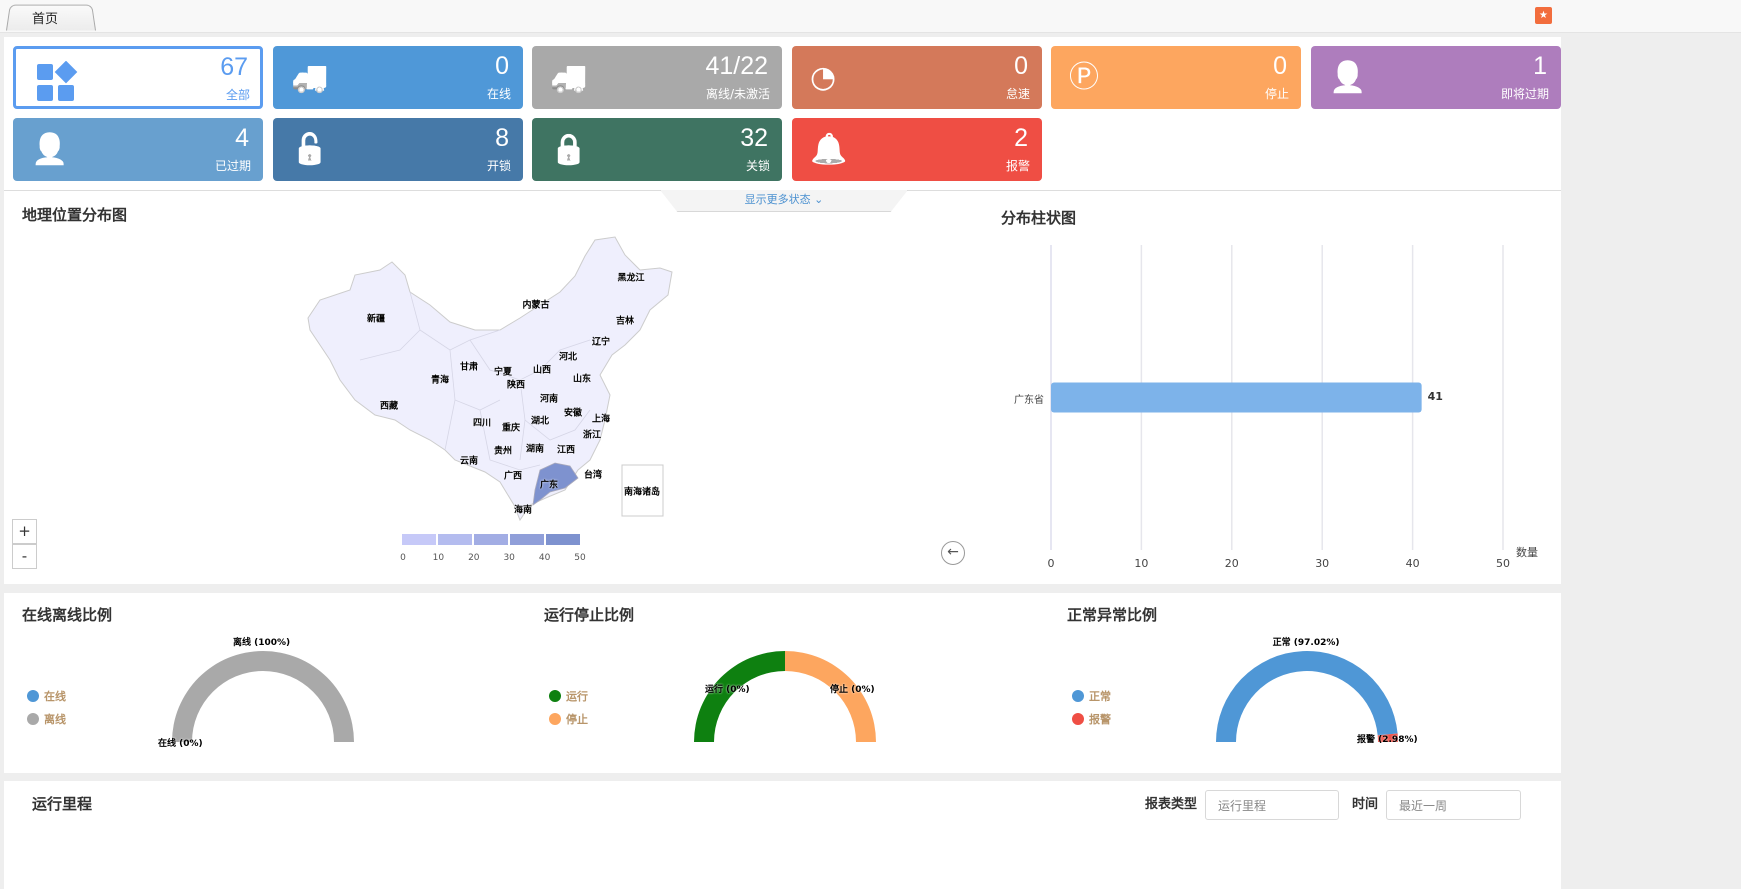 Image resolution: width=1741 pixels, height=889 pixels. I want to click on report-title: 运行里程, so click(62, 804).